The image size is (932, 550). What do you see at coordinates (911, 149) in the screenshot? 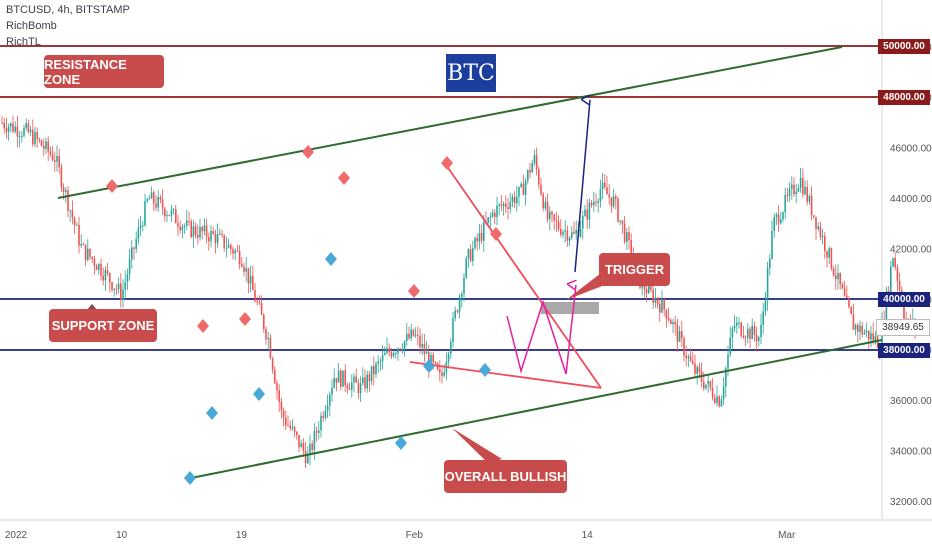
I see `y-tick-label: 46000.00` at bounding box center [911, 149].